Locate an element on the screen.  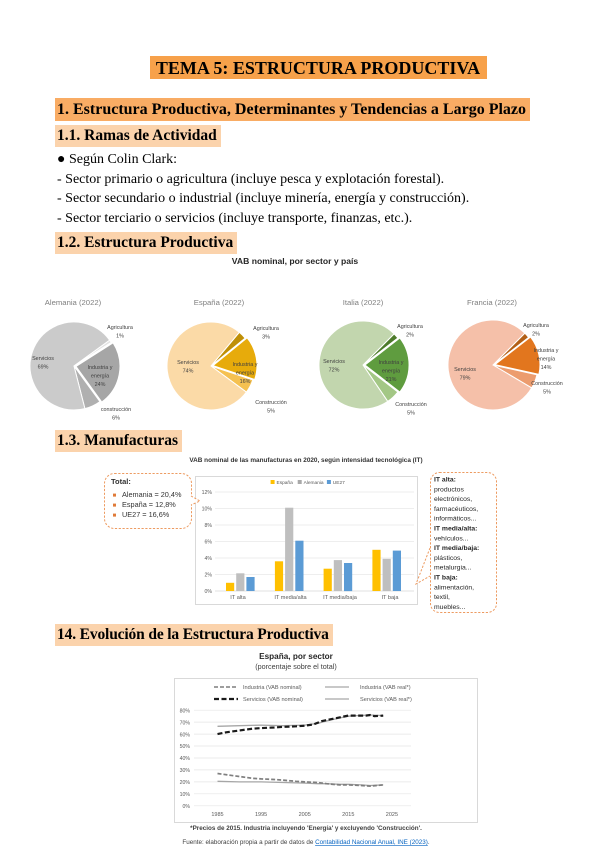
svg-text: 80% is located at coordinates (185, 711).